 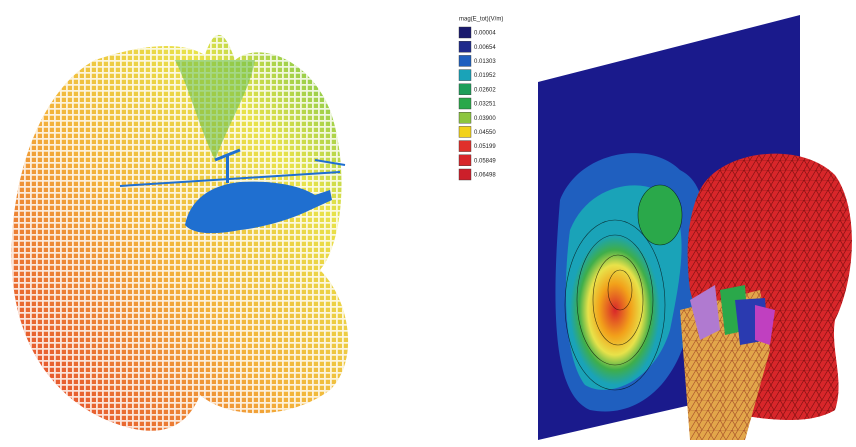 I want to click on legend-label: 0.04550, so click(x=485, y=133).